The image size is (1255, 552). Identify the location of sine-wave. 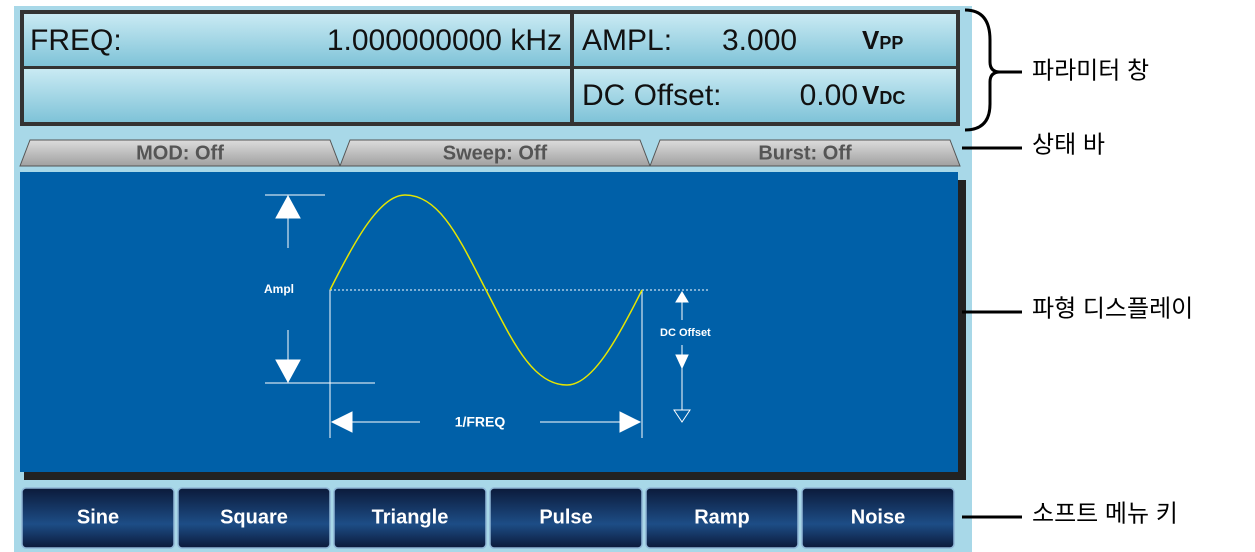
(486, 290).